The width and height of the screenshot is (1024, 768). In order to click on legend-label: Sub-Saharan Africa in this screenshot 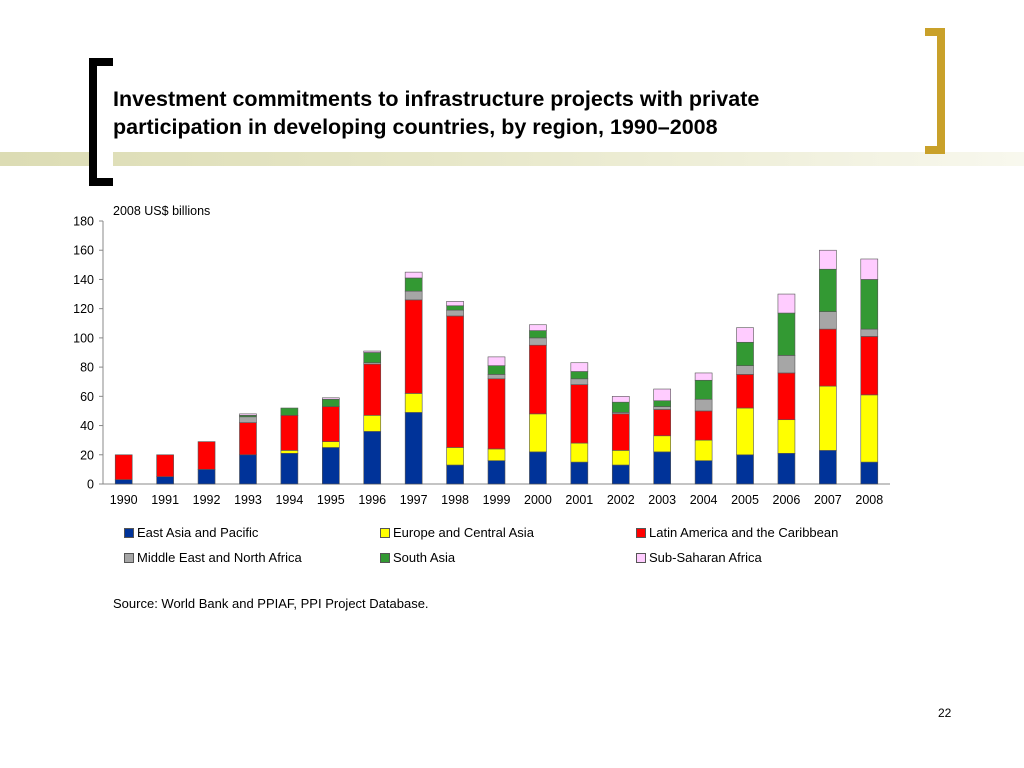, I will do `click(705, 557)`.